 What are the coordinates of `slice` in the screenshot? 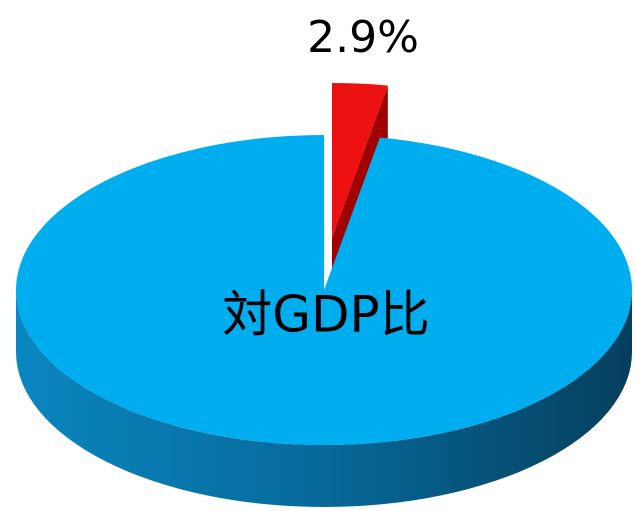 It's located at (360, 160).